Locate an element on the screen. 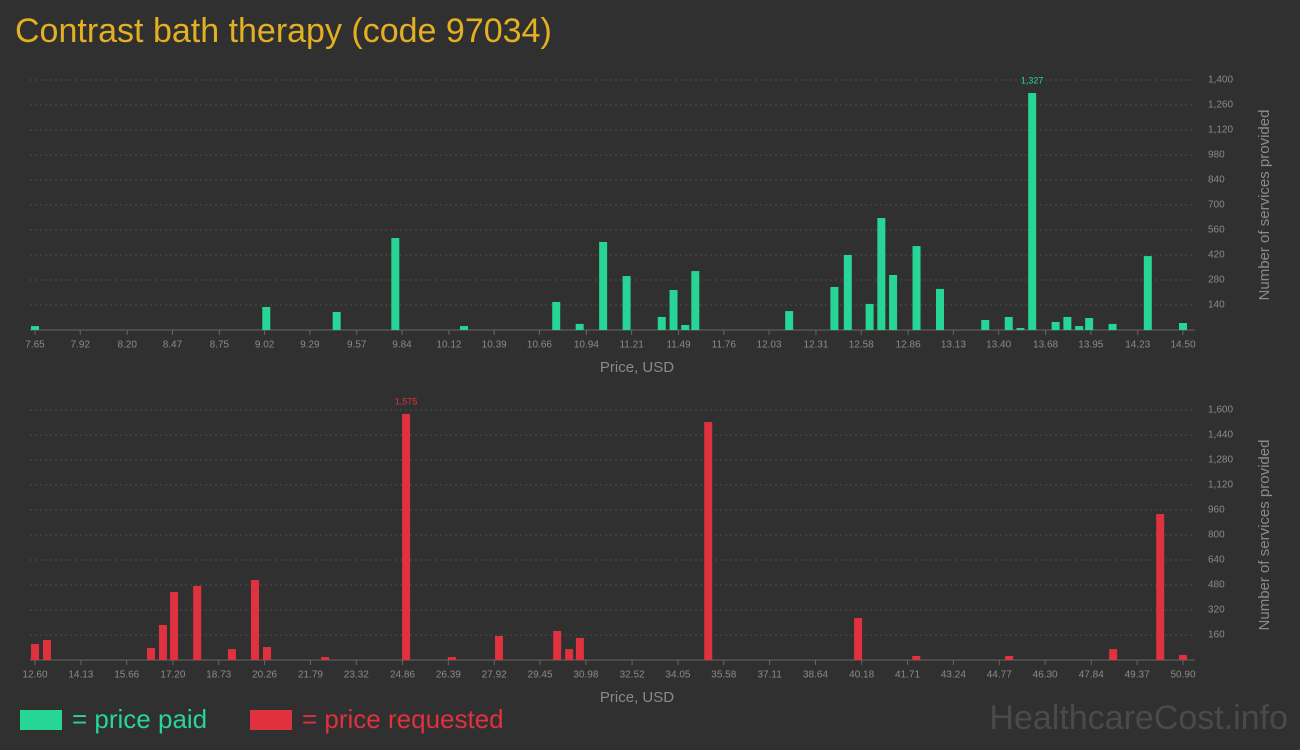 This screenshot has width=1300, height=750. legend-label: = price requested is located at coordinates (403, 719).